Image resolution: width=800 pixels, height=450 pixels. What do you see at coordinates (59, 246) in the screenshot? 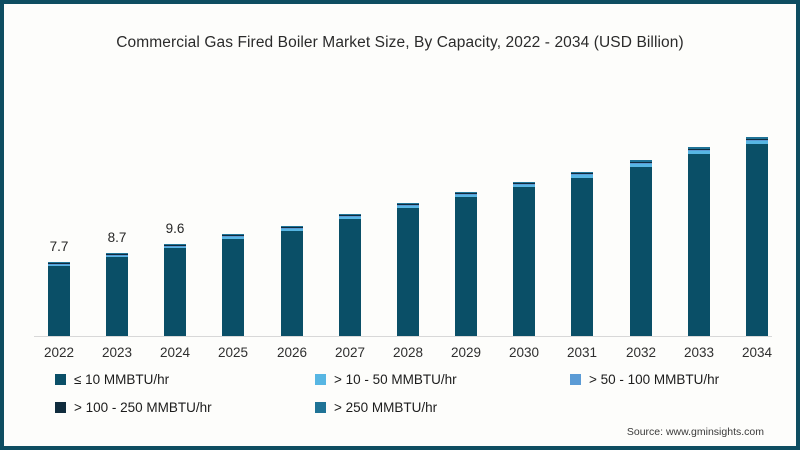
I see `value-label-2022: 7.7` at bounding box center [59, 246].